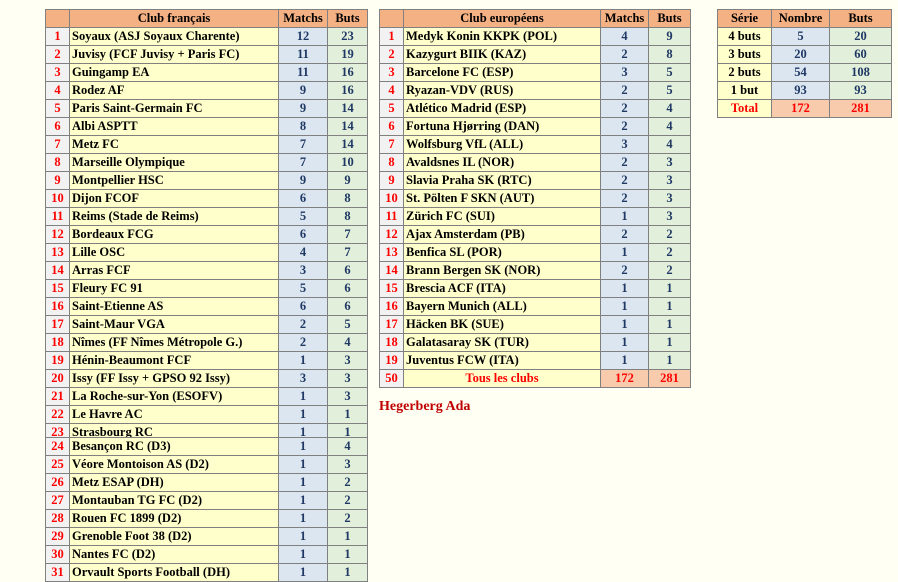 The image size is (898, 582). What do you see at coordinates (206, 396) in the screenshot?
I see `table-row: 21 La Roche-sur-Yon (ESOFV) 1 3` at bounding box center [206, 396].